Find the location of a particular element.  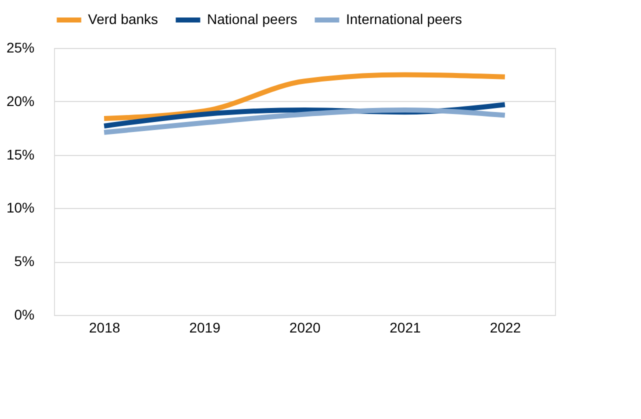

y-tick-label: 20% is located at coordinates (20, 100).